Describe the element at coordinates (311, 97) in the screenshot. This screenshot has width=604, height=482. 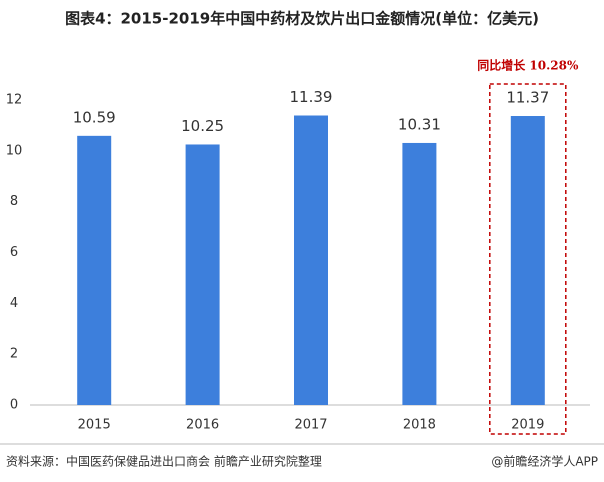
I see `value-label: 11.39` at that location.